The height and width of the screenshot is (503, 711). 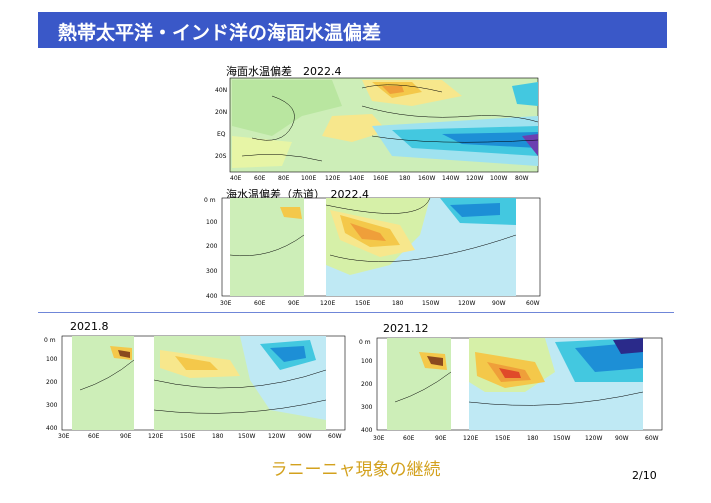 I want to click on lat-tick: 40N, so click(x=221, y=90).